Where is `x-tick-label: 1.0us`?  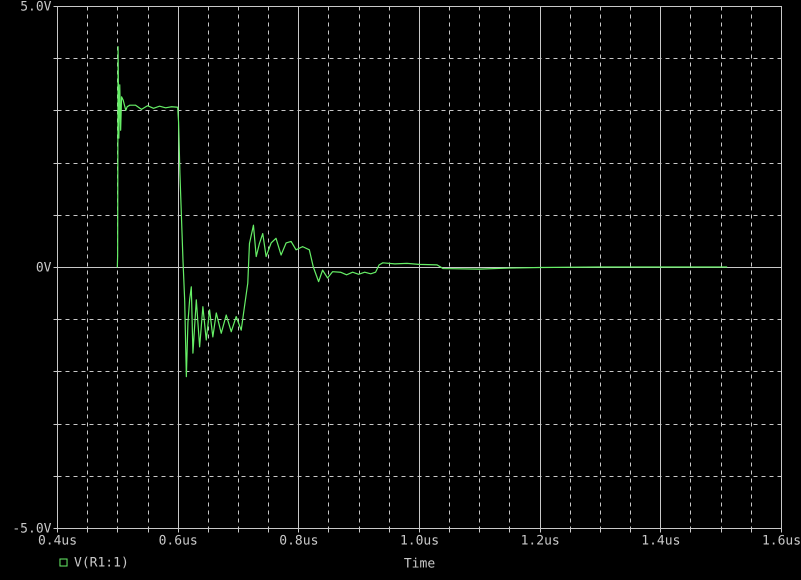
x-tick-label: 1.0us is located at coordinates (420, 541).